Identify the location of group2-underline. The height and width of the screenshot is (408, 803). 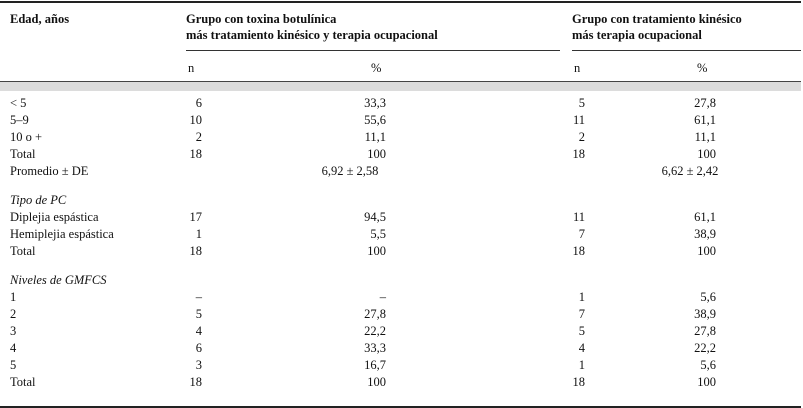
(686, 50).